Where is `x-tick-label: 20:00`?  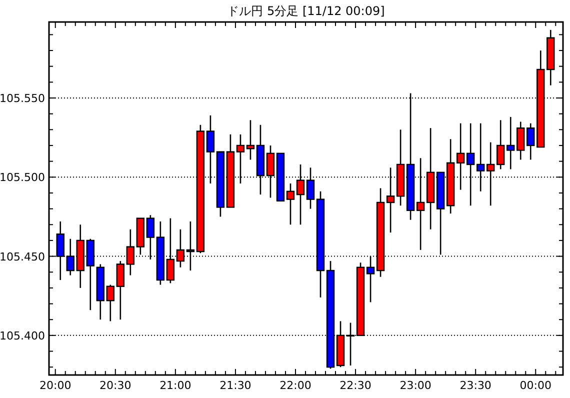 x-tick-label: 20:00 is located at coordinates (56, 385).